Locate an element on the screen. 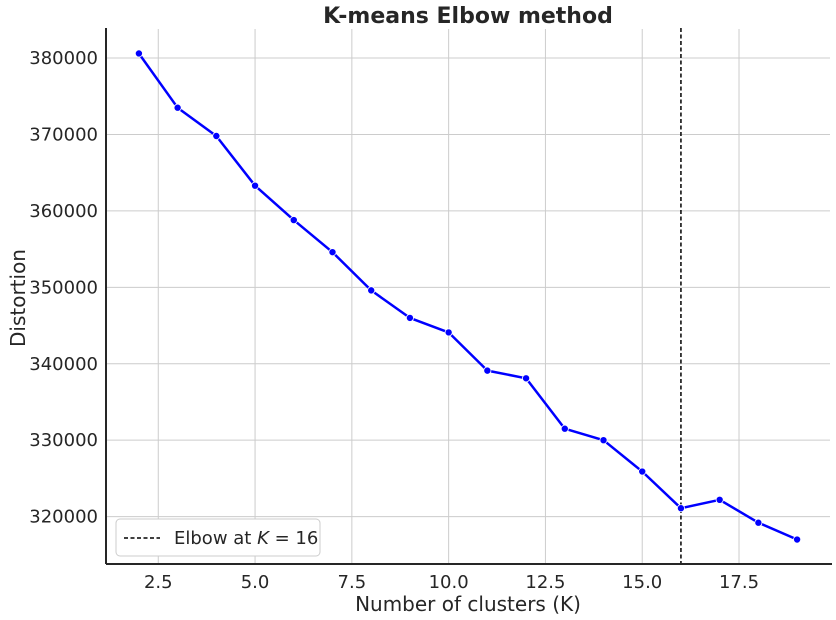 The width and height of the screenshot is (836, 620). legend-prefix: Elbow at is located at coordinates (215, 538).